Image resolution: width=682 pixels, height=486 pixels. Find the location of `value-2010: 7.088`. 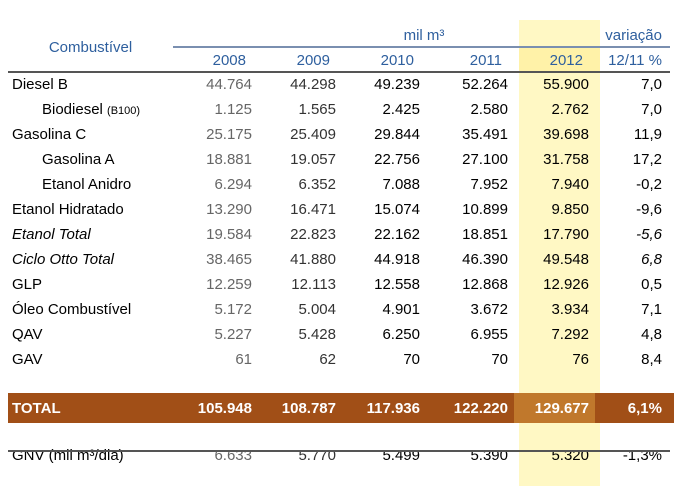

value-2010: 7.088 is located at coordinates (401, 184).